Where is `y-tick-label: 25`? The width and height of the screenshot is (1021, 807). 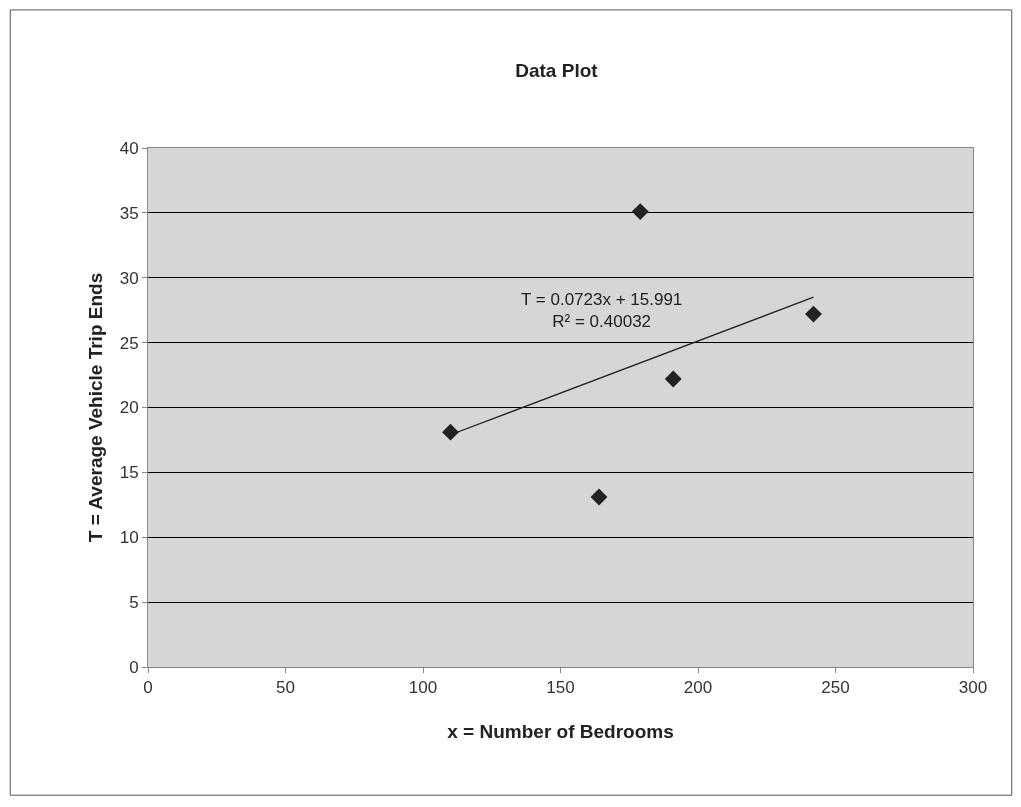
y-tick-label: 25 is located at coordinates (129, 343).